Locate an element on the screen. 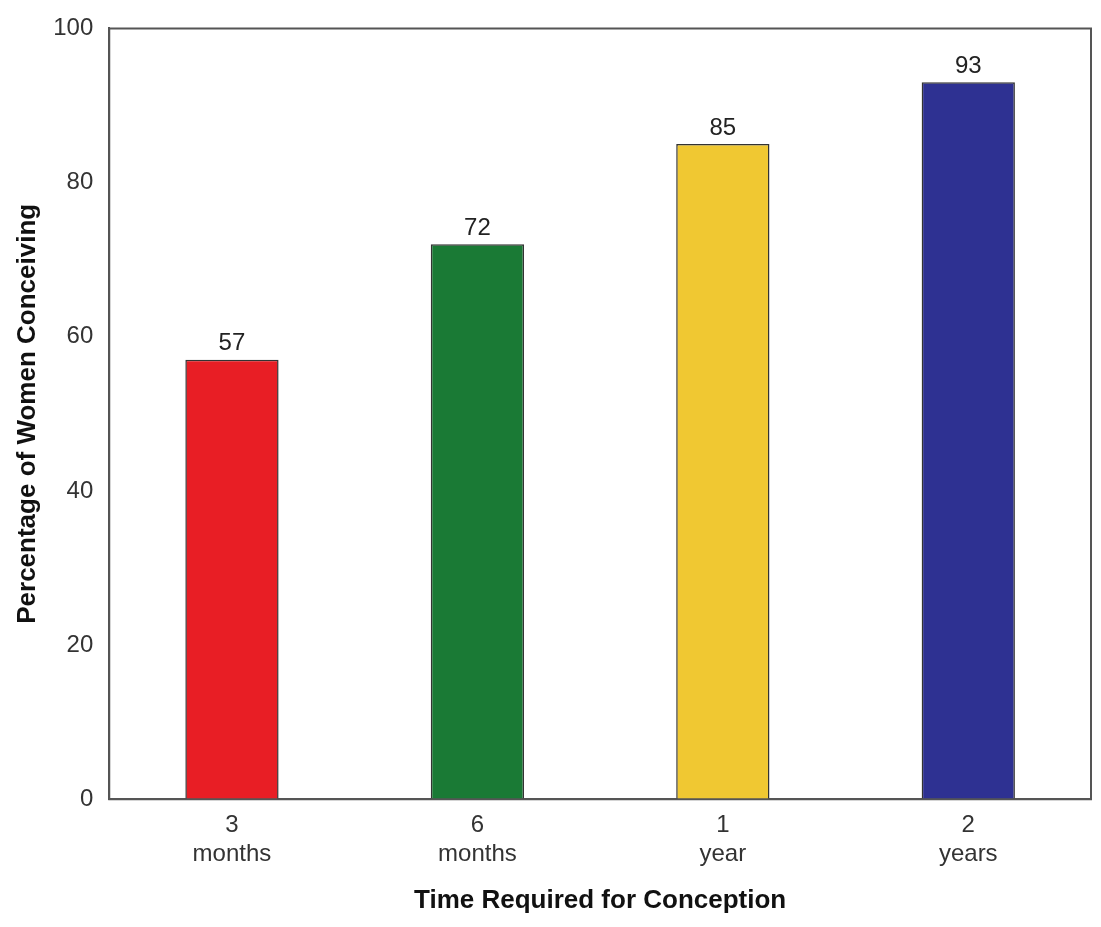  y-tick-label: 80 is located at coordinates (80, 181).